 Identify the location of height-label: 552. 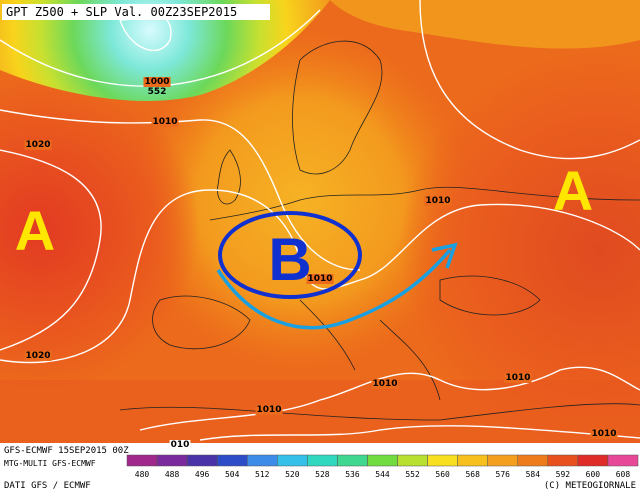
(157, 92).